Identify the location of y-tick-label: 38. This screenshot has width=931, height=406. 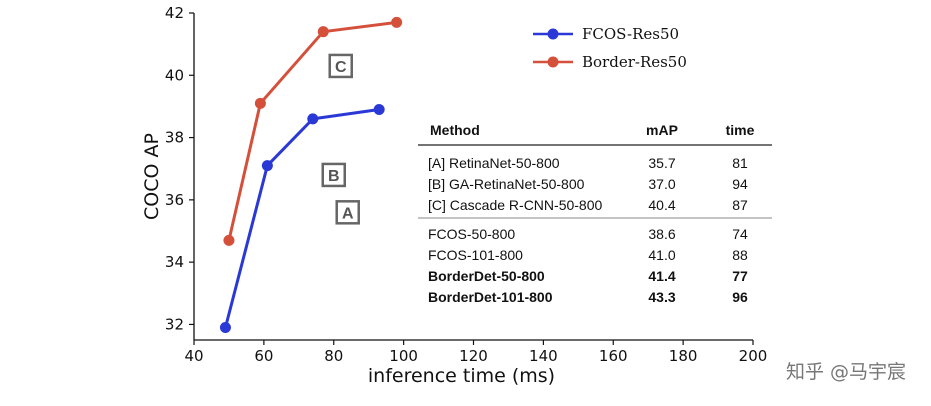
(174, 138).